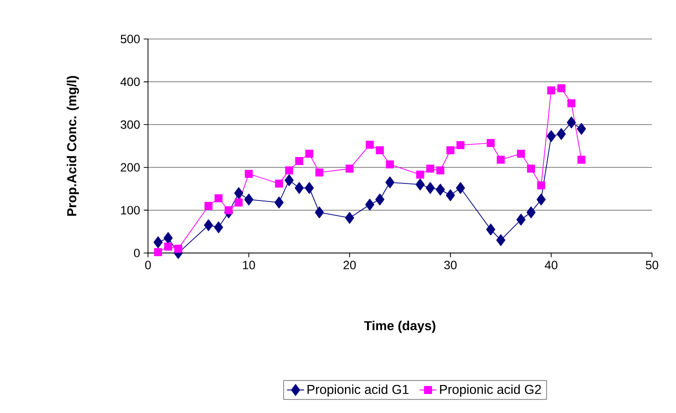 This screenshot has height=413, width=676. Describe the element at coordinates (148, 265) in the screenshot. I see `x-tick-label: 0` at that location.